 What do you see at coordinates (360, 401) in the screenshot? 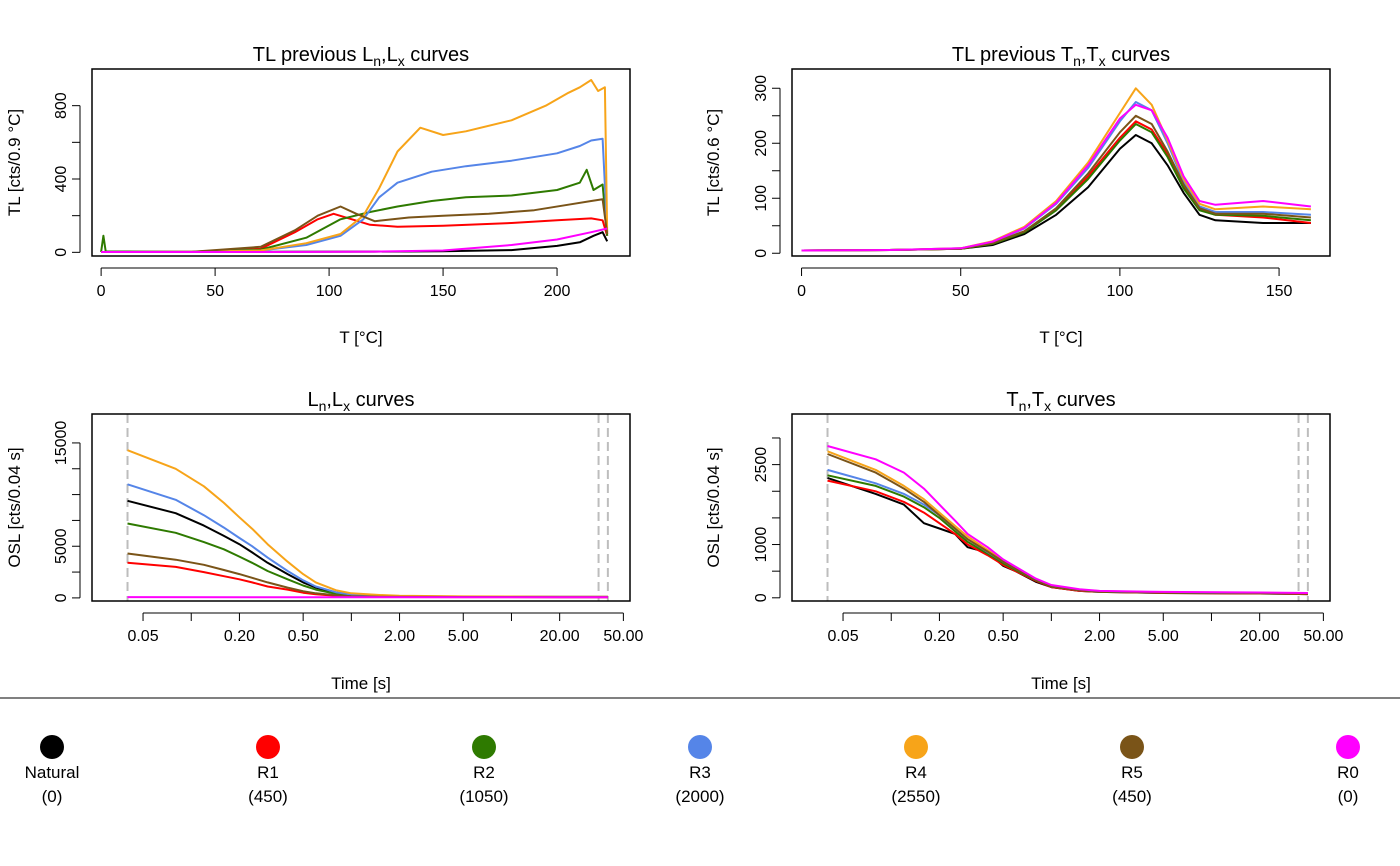
I see `chart-title: Ln,Lx curves` at bounding box center [360, 401].